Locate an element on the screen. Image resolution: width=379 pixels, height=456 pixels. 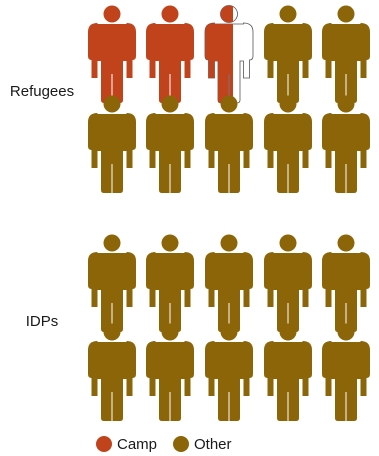
legend: Camp Other is located at coordinates (164, 444).